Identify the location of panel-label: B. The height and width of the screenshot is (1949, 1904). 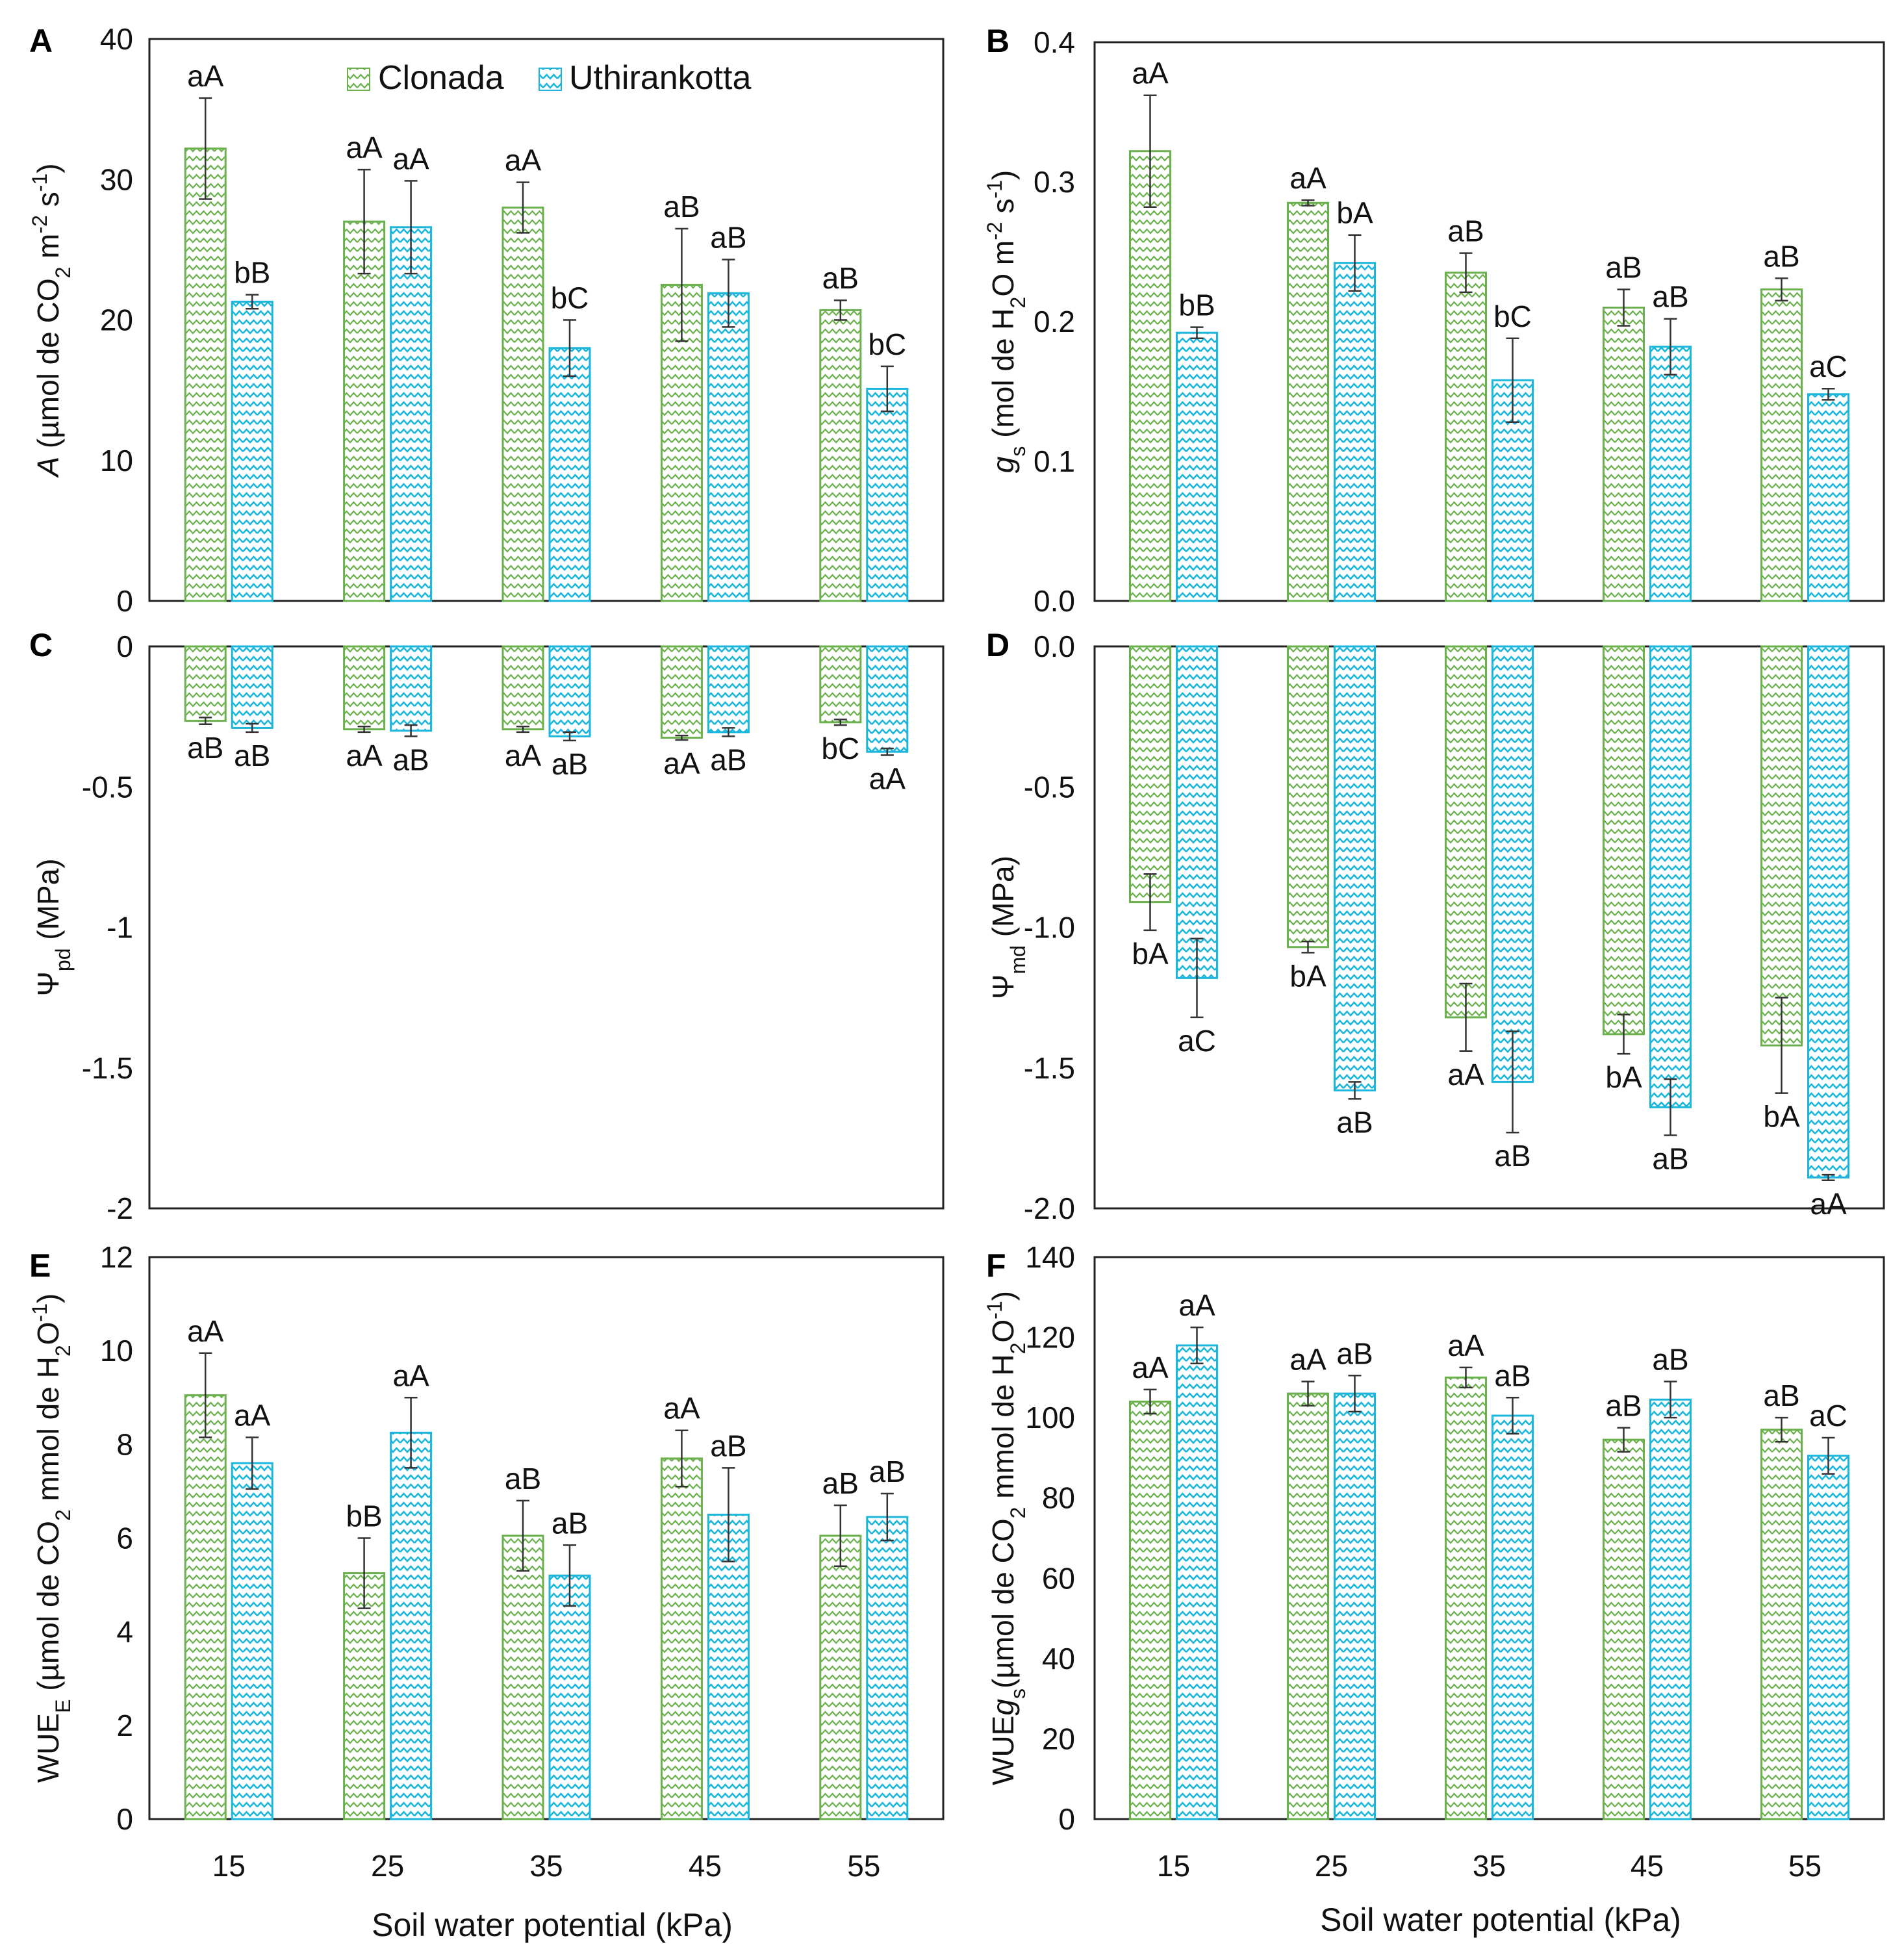
(998, 41).